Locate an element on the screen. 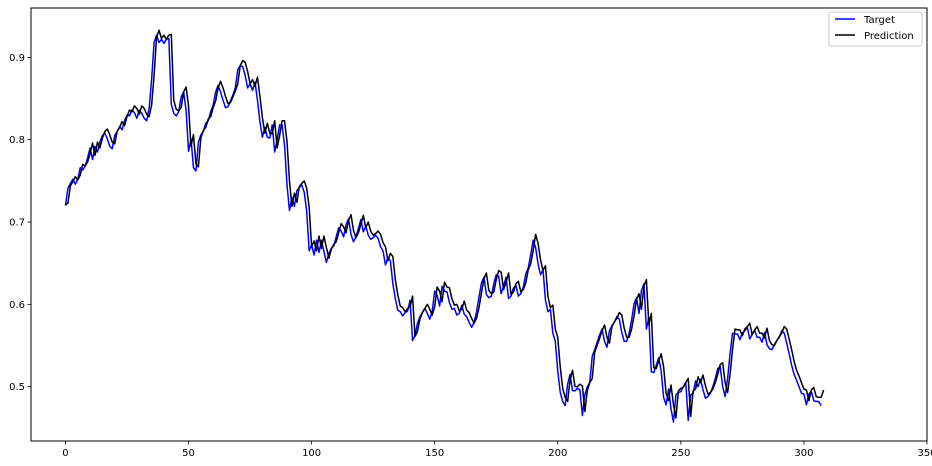 The width and height of the screenshot is (932, 466). x-tick-label: 350 is located at coordinates (924, 453).